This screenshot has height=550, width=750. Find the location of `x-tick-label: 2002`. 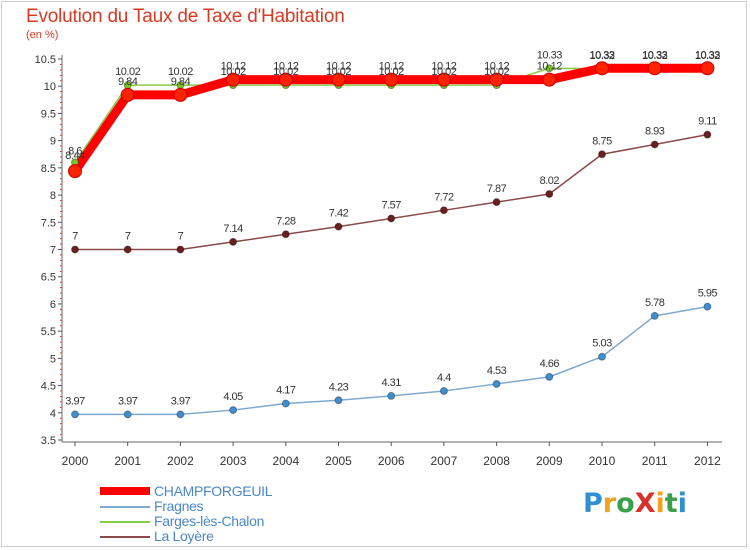

x-tick-label: 2002 is located at coordinates (180, 461).